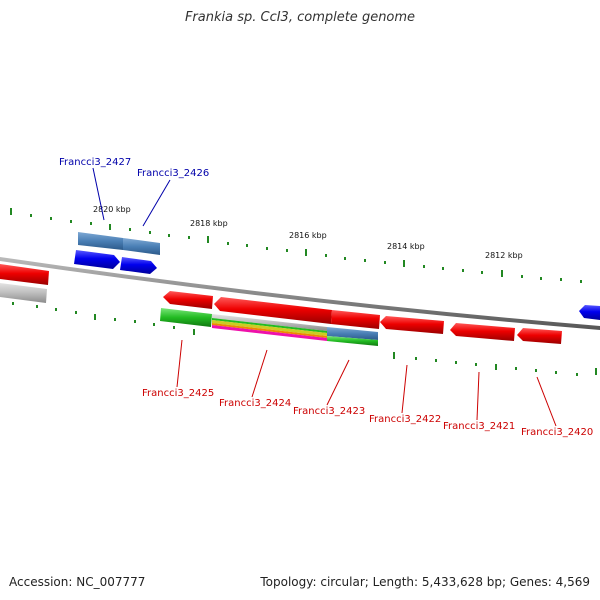  Describe the element at coordinates (589, 312) in the screenshot. I see `gene-right-edge` at that location.